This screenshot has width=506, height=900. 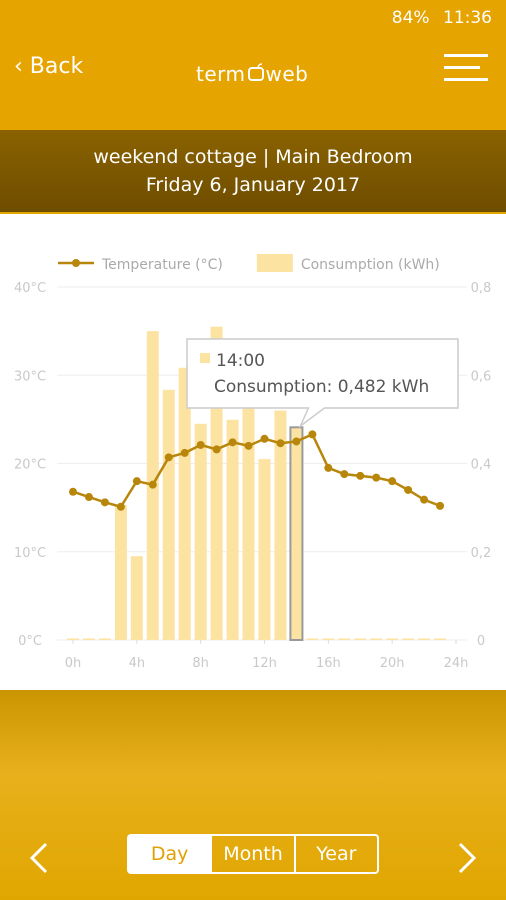 What do you see at coordinates (73, 663) in the screenshot?
I see `x-tick-label: 0h` at bounding box center [73, 663].